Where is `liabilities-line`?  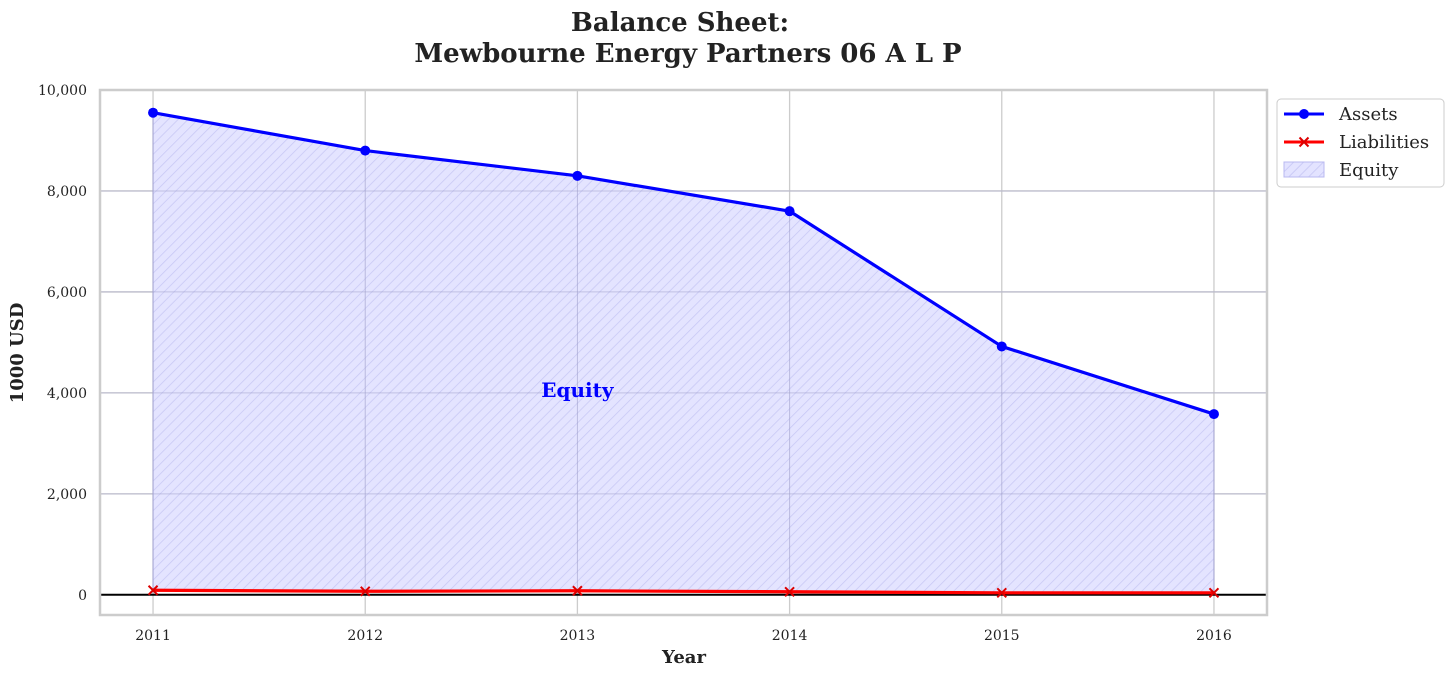
liabilities-line is located at coordinates (683, 591).